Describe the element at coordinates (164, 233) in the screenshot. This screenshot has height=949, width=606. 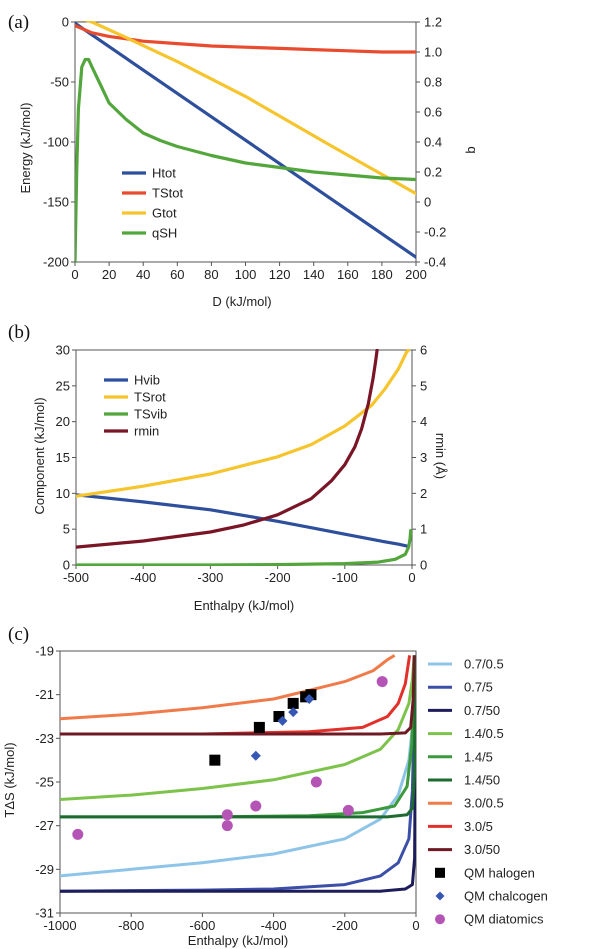
I see `a-legend-label-qsh: qSH` at that location.